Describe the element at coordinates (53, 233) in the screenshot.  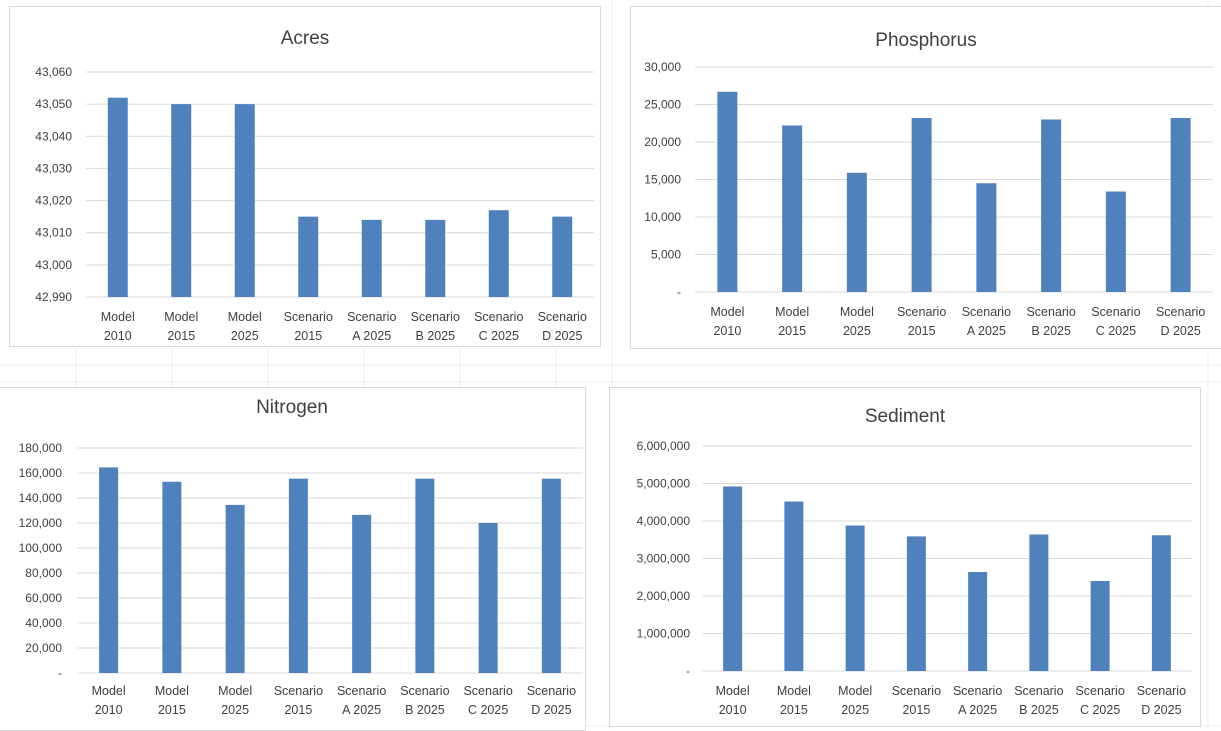
I see `y-tick-label: 43,010` at that location.